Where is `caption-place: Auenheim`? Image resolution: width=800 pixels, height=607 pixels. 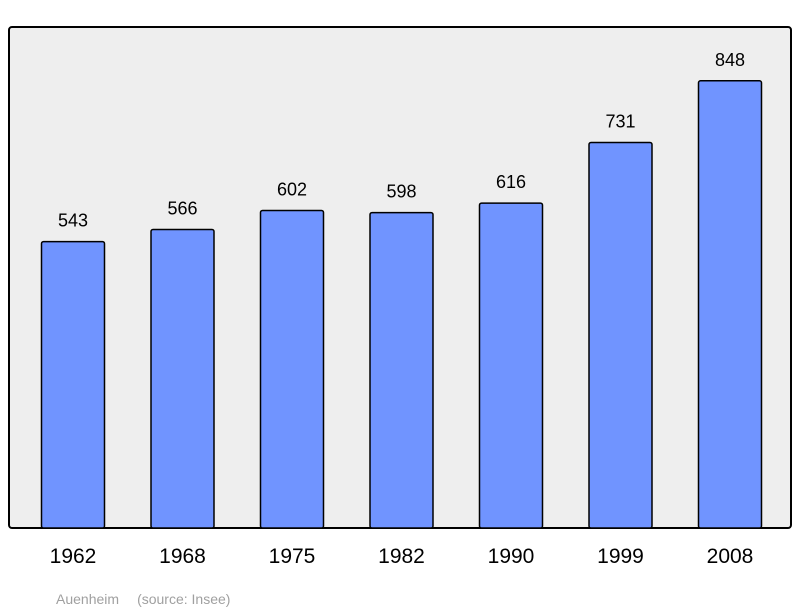
caption-place: Auenheim is located at coordinates (88, 599).